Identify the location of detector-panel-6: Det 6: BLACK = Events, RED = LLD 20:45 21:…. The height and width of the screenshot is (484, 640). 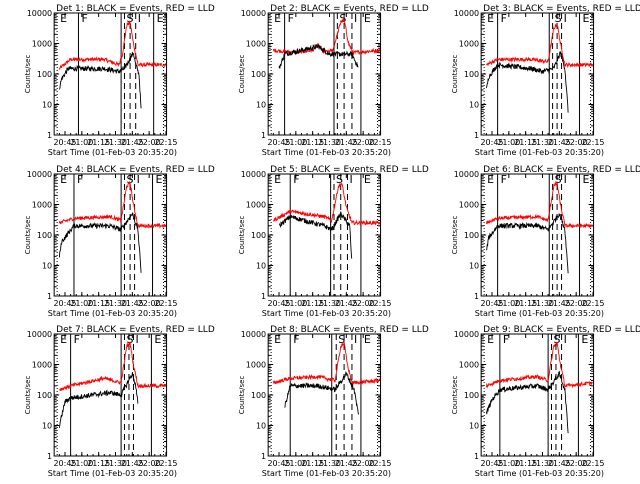
(545, 241).